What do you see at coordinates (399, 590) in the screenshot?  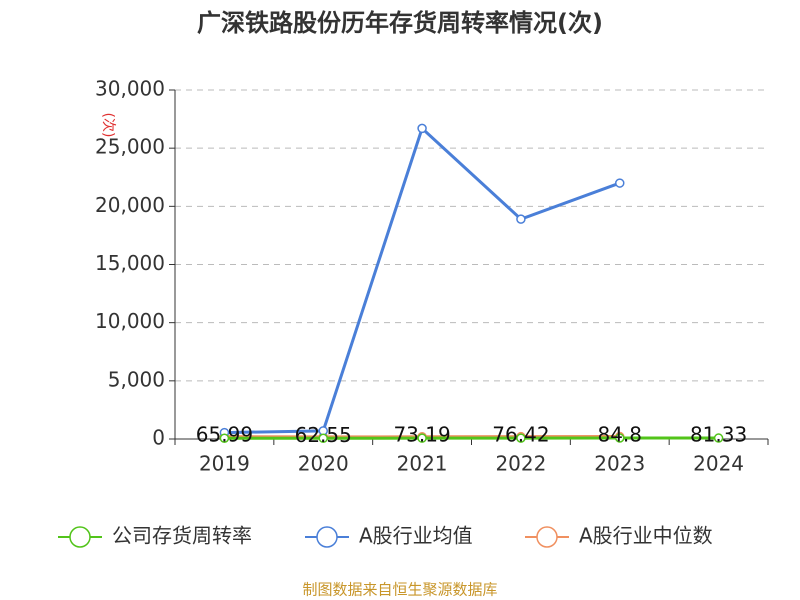 I see `source-note: 制图数据来自恒生聚源数据库` at bounding box center [399, 590].